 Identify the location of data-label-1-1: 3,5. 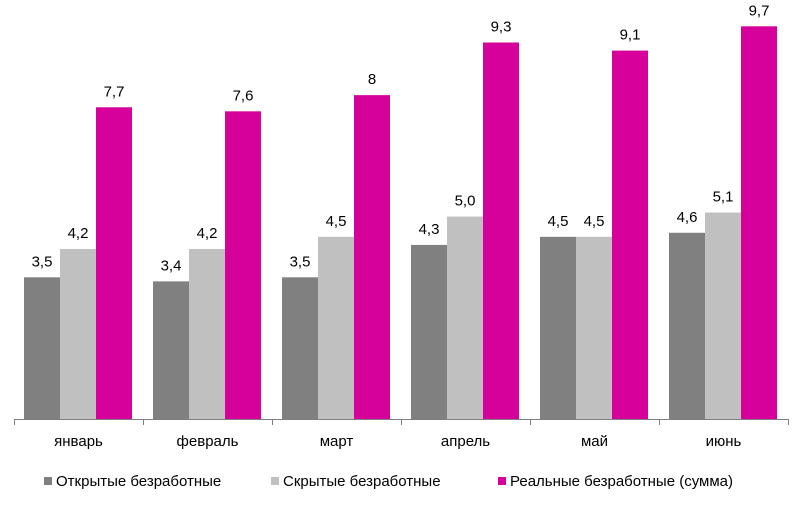
(42, 261).